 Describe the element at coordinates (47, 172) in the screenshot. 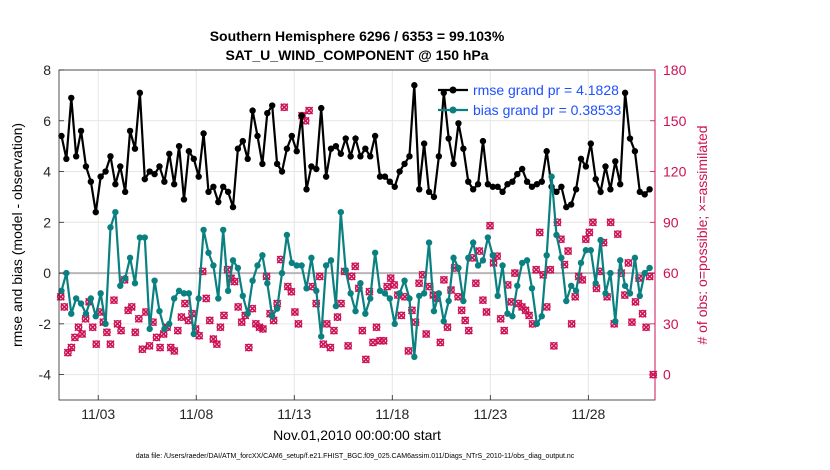

I see `y-tick-label: 4` at that location.